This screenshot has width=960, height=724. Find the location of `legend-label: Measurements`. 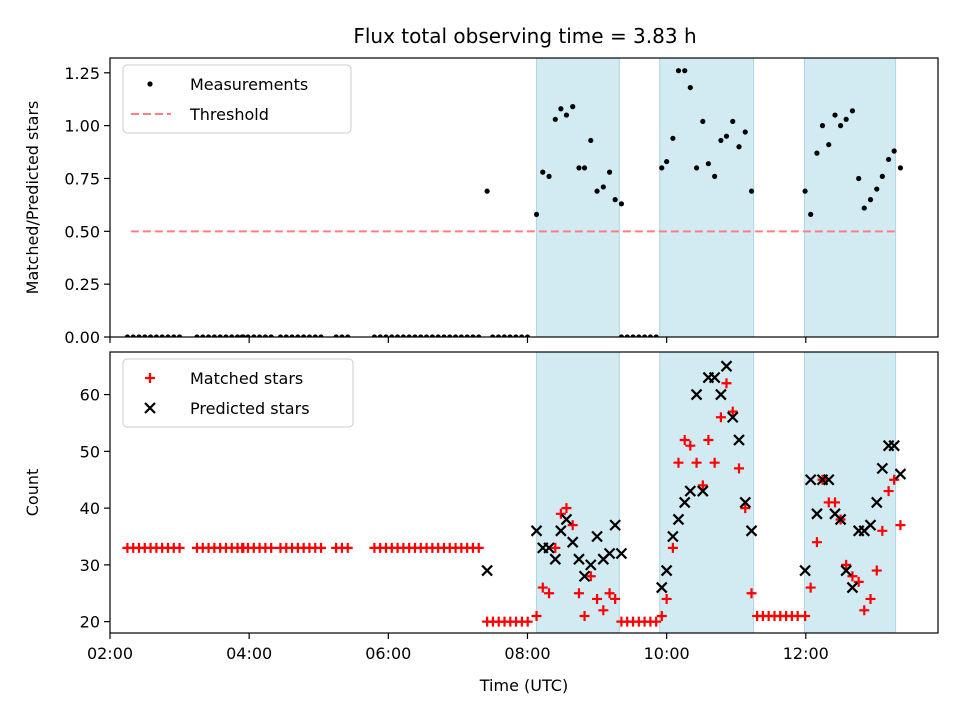

legend-label: Measurements is located at coordinates (249, 84).